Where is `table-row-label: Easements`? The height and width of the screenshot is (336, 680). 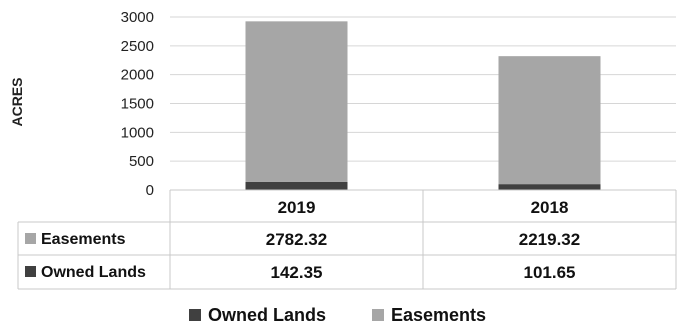 table-row-label: Easements is located at coordinates (83, 239).